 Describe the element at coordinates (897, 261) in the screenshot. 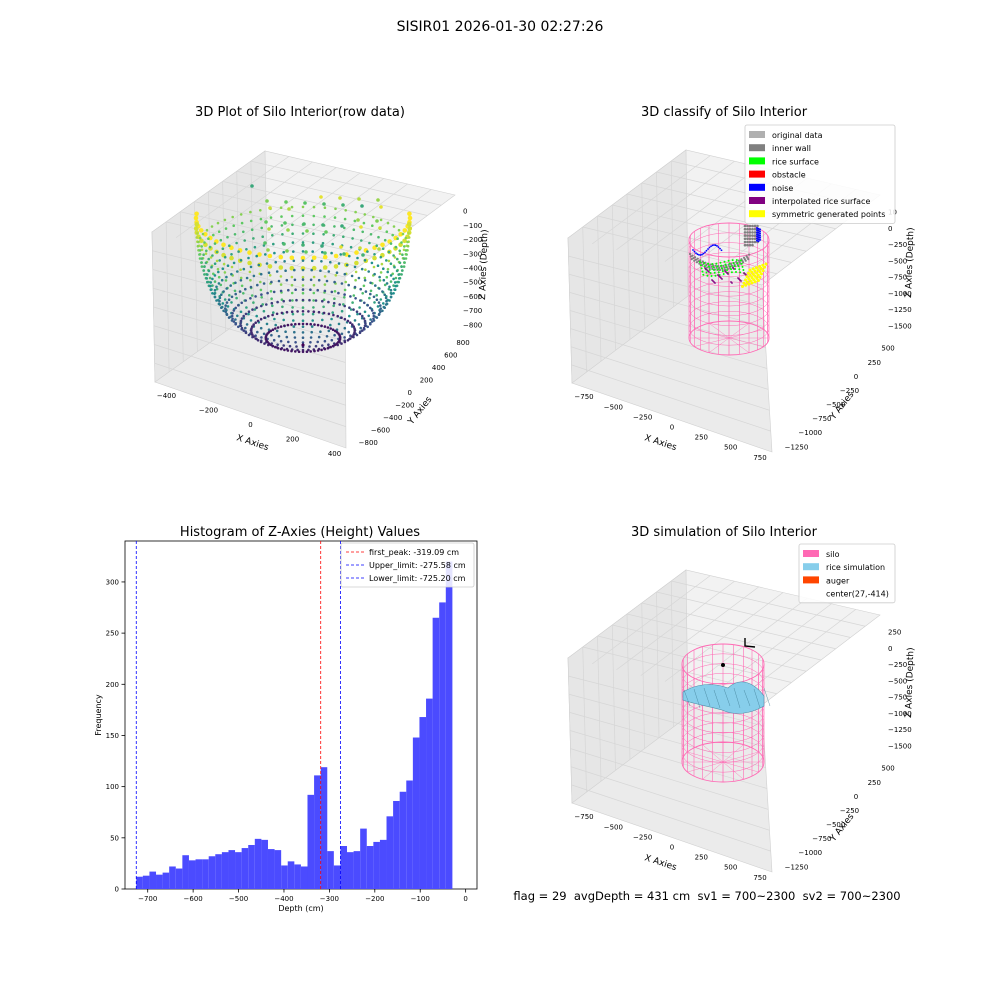

I see `classify-z-tick: −500` at that location.